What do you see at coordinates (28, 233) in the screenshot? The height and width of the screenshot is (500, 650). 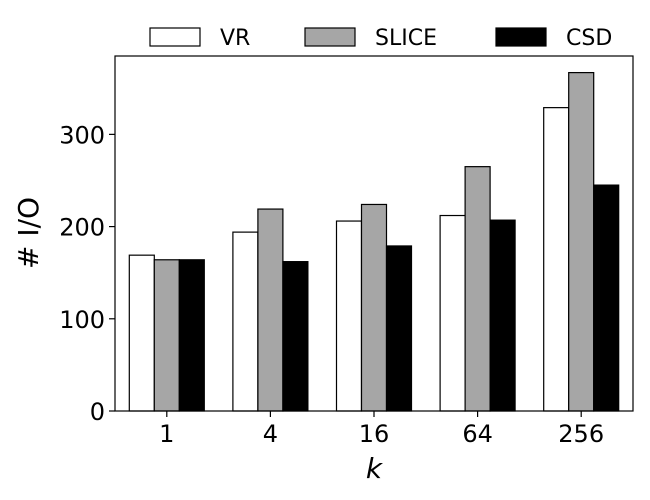 I see `y-axis-label: # I/O` at bounding box center [28, 233].